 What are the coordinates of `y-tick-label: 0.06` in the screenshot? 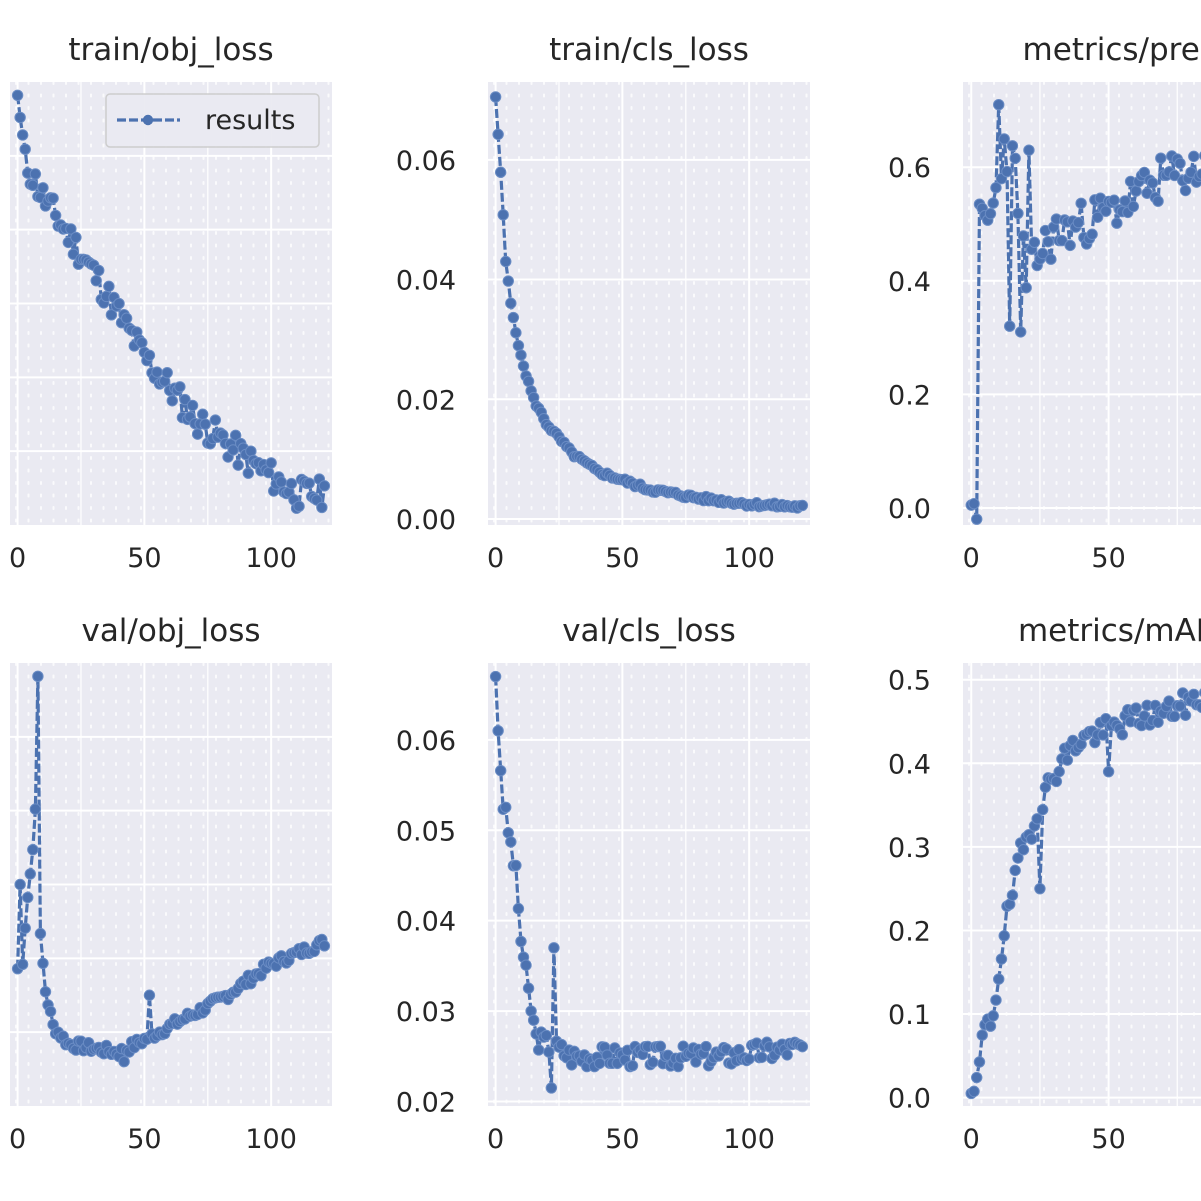 It's located at (426, 741).